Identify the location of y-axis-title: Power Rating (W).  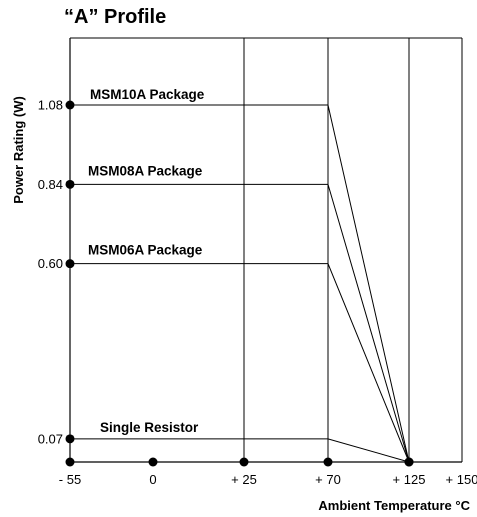
(18, 150).